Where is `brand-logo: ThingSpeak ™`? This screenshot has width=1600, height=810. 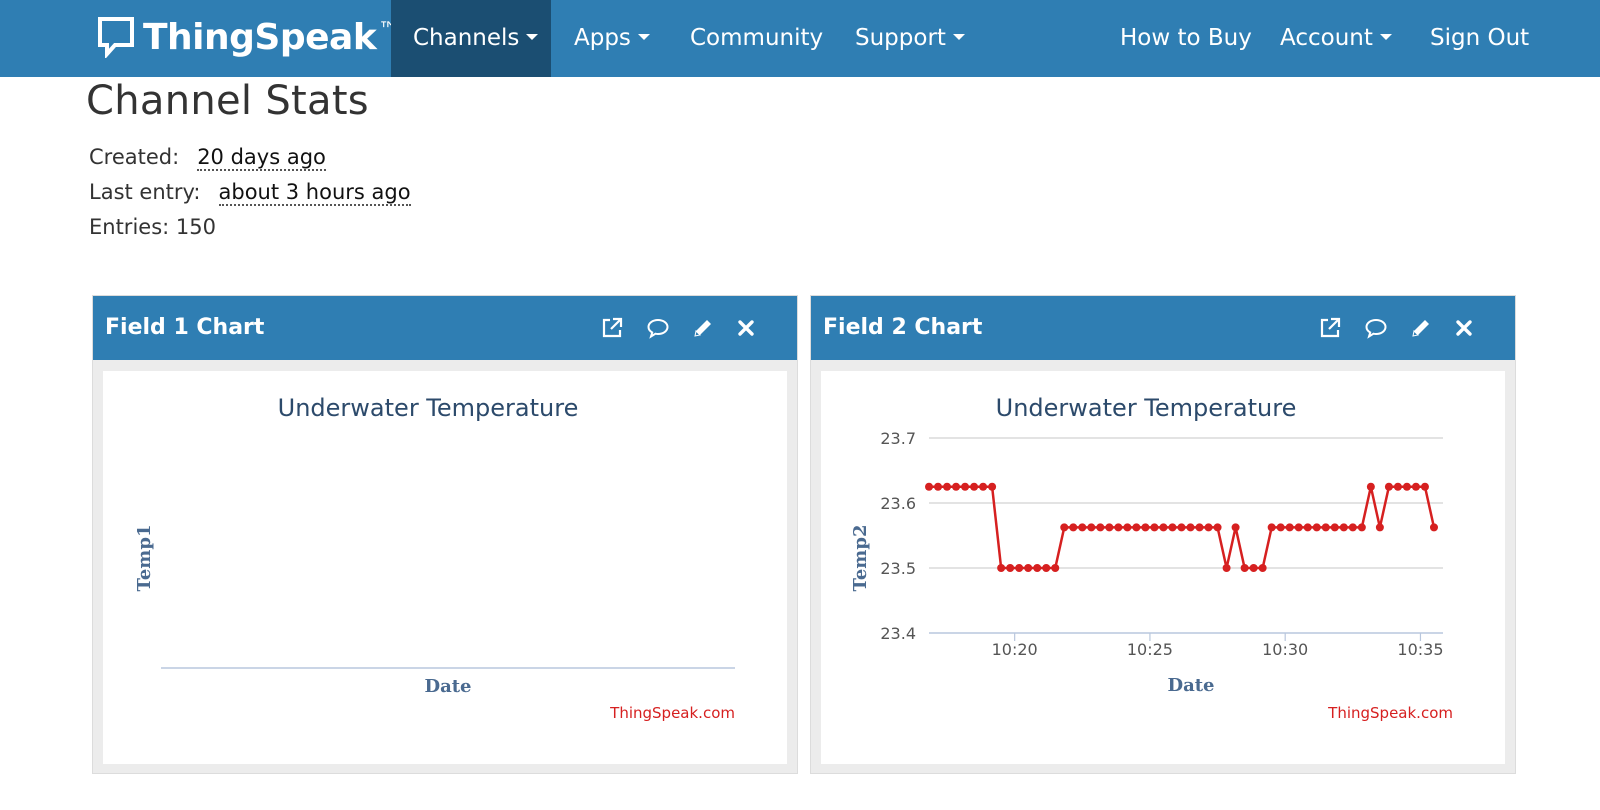 brand-logo: ThingSpeak ™ is located at coordinates (247, 37).